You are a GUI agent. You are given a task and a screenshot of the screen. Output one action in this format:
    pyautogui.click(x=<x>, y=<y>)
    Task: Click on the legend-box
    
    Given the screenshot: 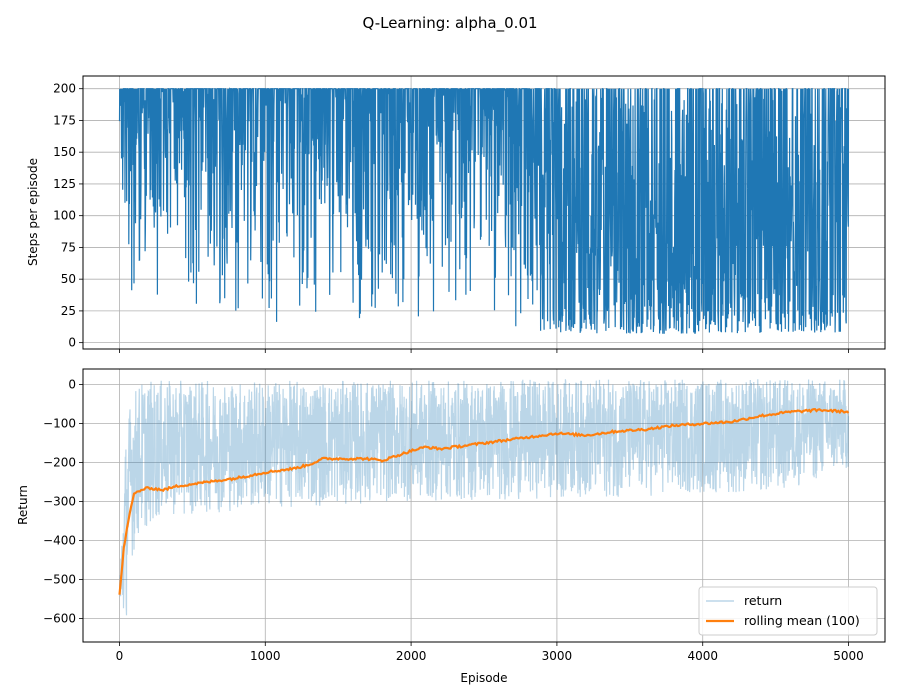 What is the action you would take?
    pyautogui.click(x=788, y=611)
    